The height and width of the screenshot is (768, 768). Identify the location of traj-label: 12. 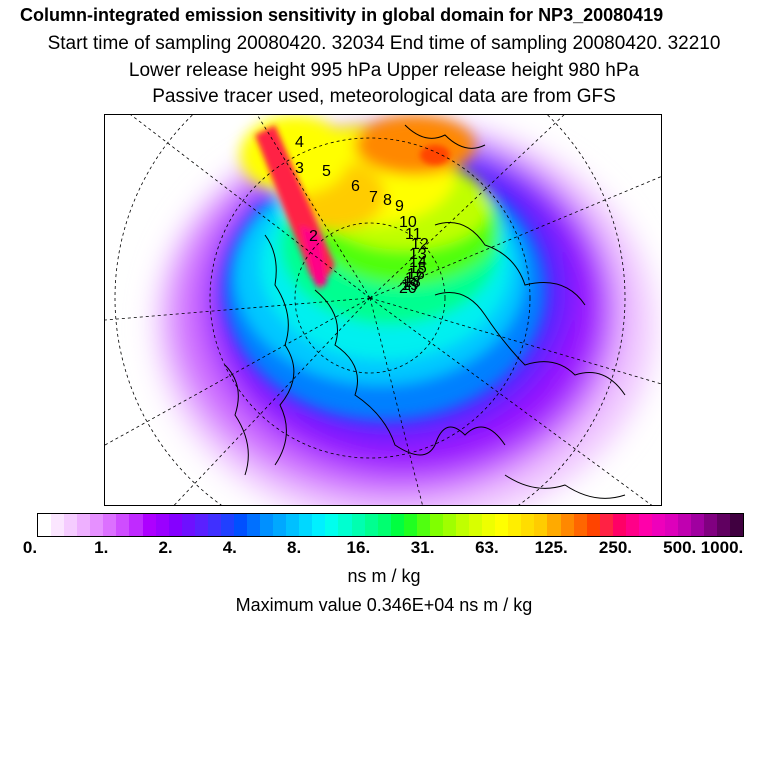
(420, 244).